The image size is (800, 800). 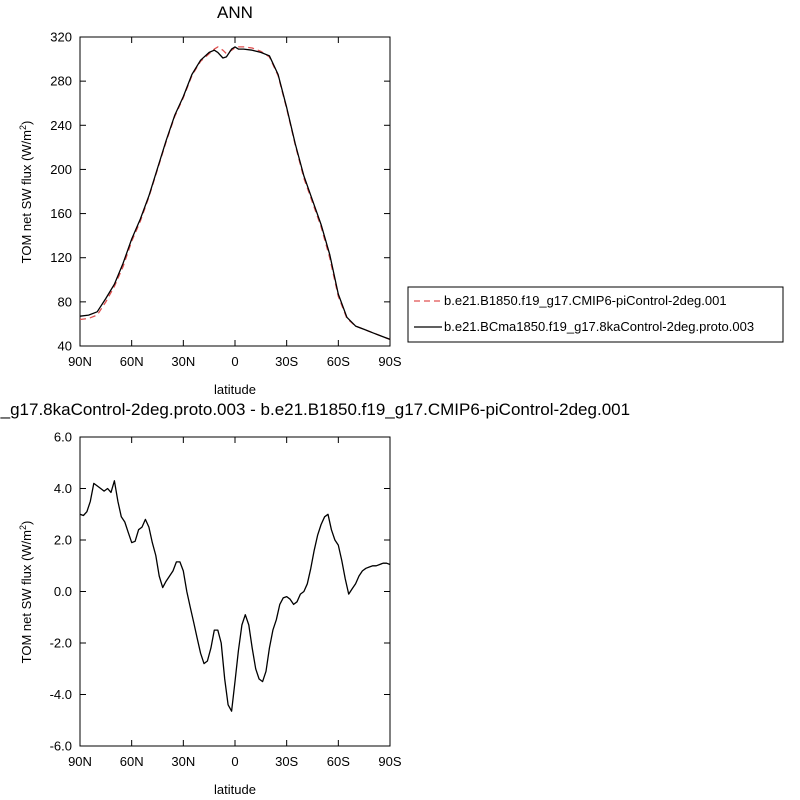 I want to click on bottom-x-tick-label: 30S, so click(x=286, y=761).